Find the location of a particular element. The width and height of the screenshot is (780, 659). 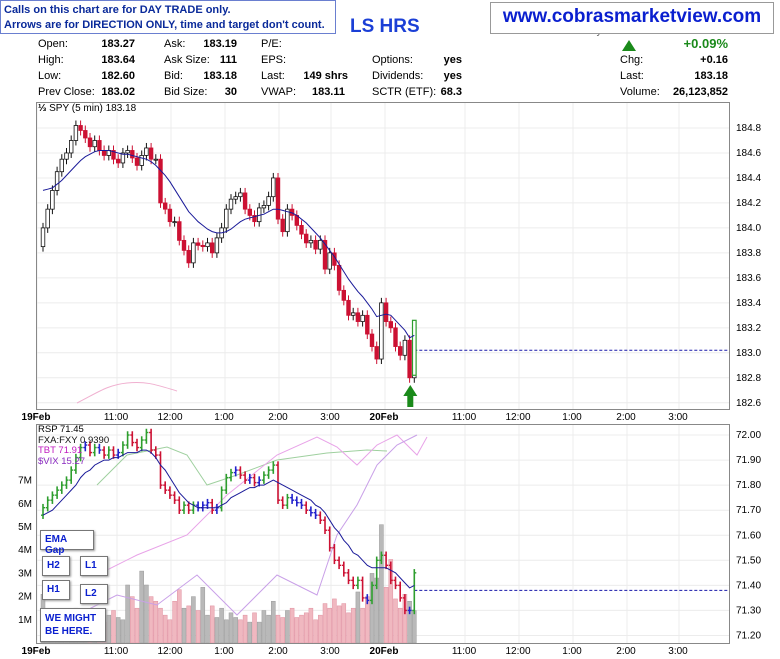

volume-axis: 1M 2M 3M 4M 5M 6M 7M is located at coordinates (25, 551).